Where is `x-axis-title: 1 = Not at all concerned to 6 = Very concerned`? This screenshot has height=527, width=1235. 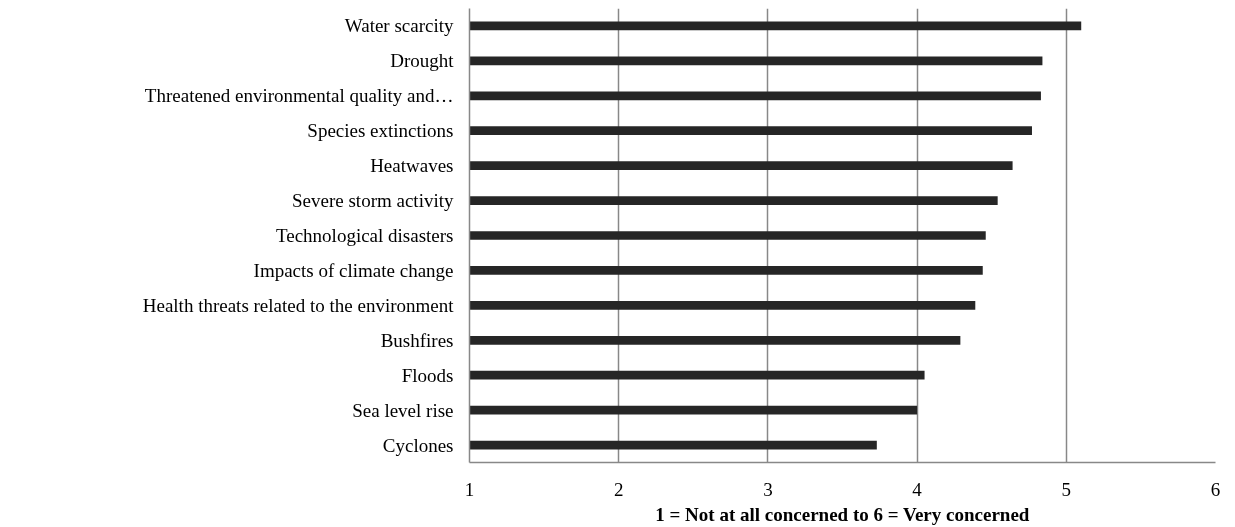
x-axis-title: 1 = Not at all concerned to 6 = Very concerned is located at coordinates (842, 514).